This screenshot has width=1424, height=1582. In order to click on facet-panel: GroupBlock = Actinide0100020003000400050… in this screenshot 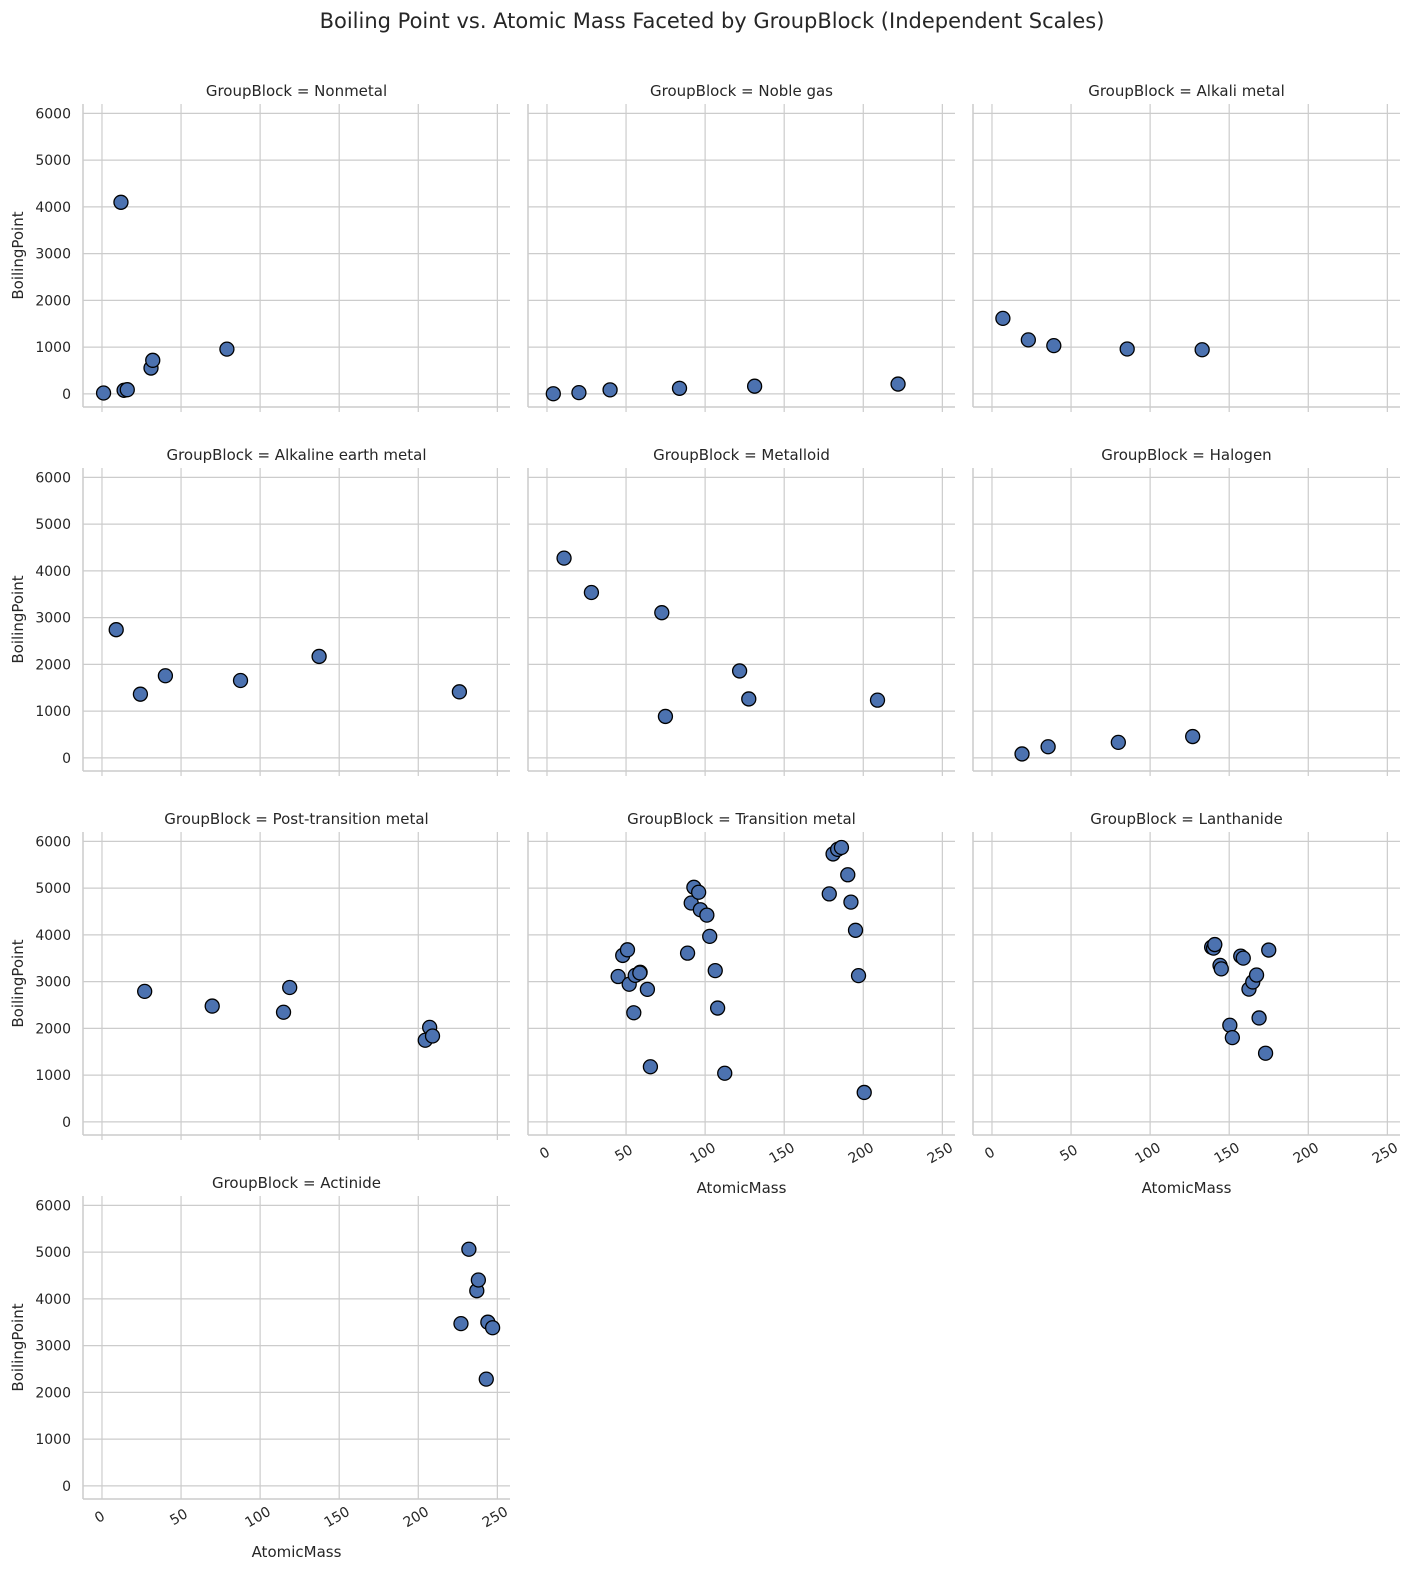, I will do `click(260, 1367)`.